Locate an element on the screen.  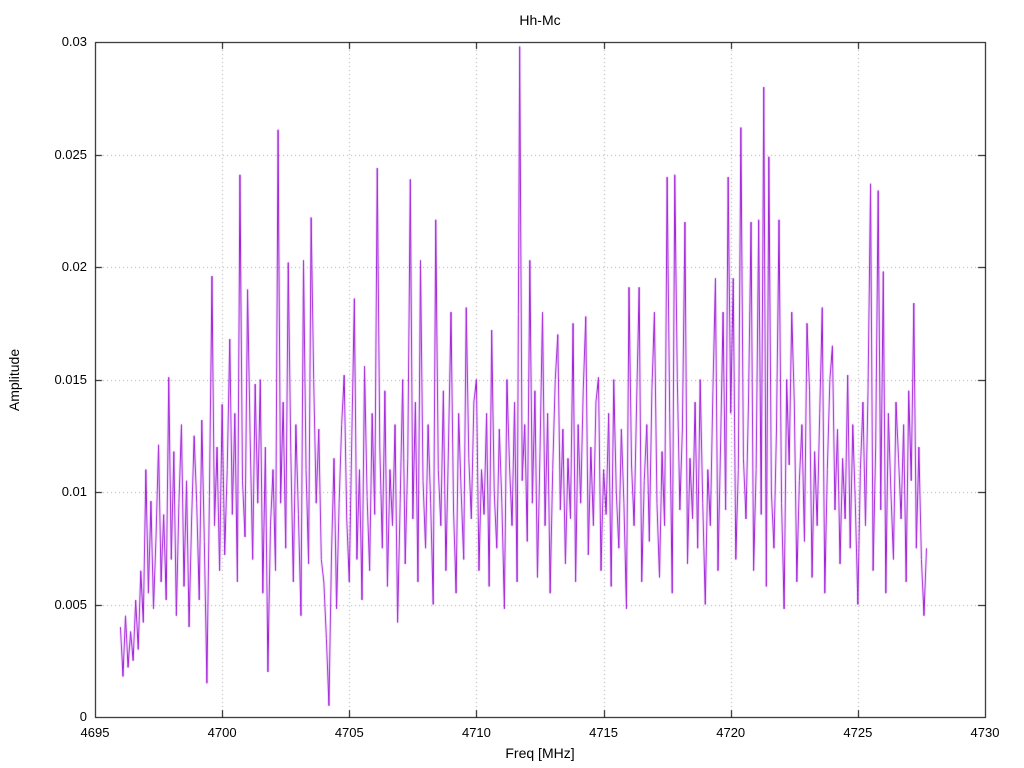
x-tick-label: 4720 is located at coordinates (731, 732).